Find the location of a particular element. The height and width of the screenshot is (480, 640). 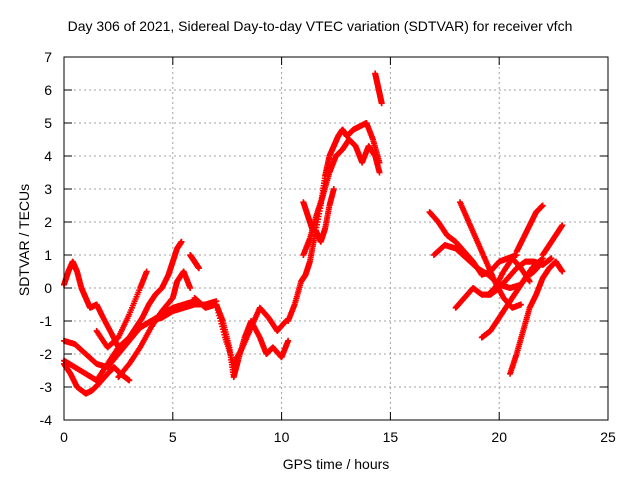

x-axis-label: GPS time / hours is located at coordinates (336, 464).